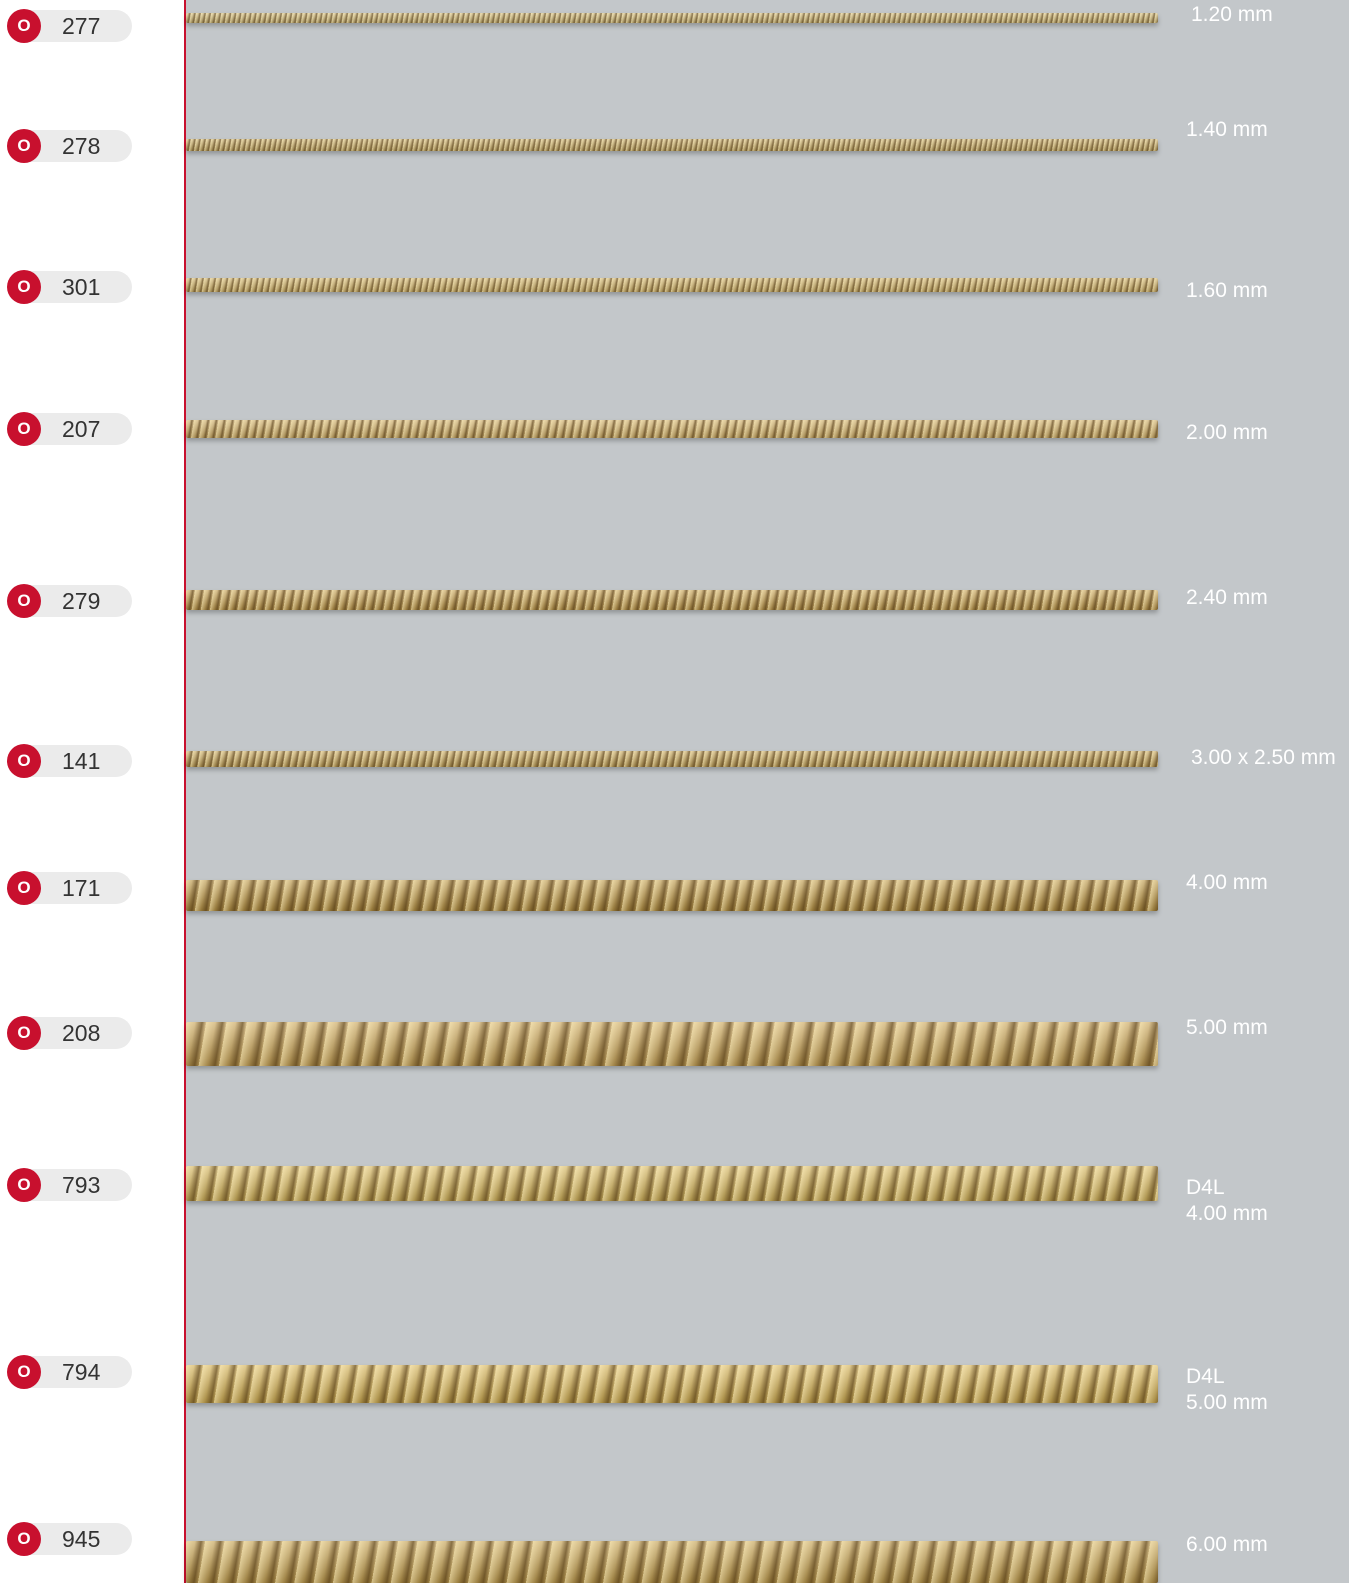  What do you see at coordinates (1227, 432) in the screenshot?
I see `chain-size-label: 2.00 mm` at bounding box center [1227, 432].